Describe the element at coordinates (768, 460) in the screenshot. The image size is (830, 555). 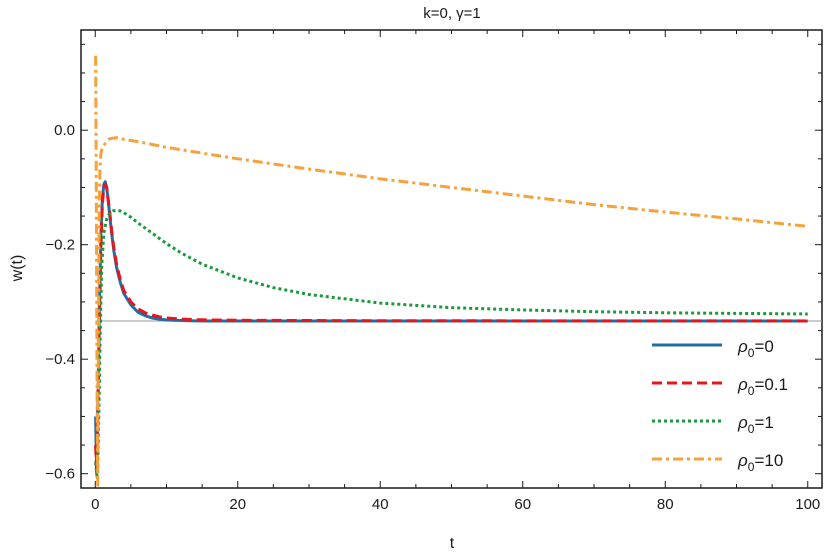
I see `legend-value: =10` at that location.